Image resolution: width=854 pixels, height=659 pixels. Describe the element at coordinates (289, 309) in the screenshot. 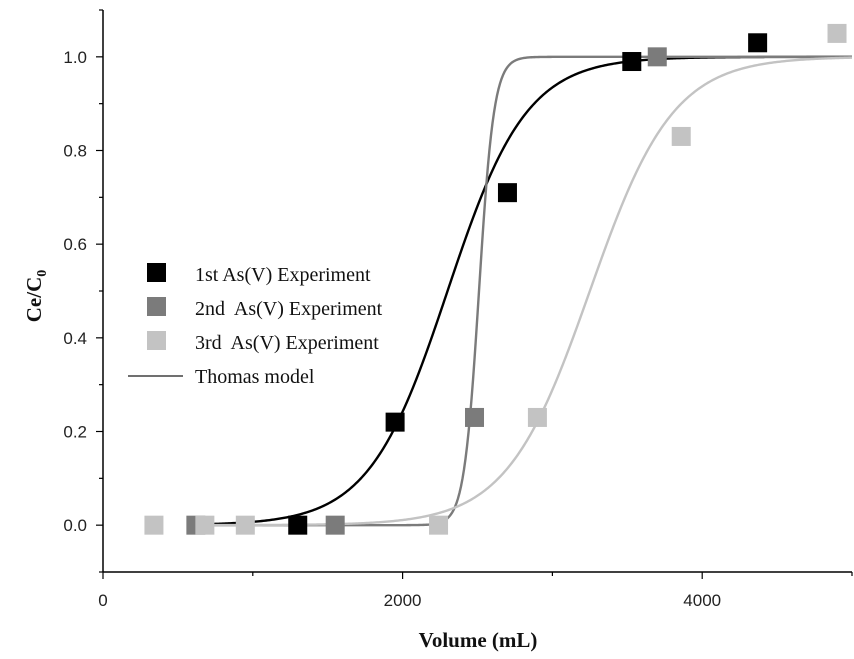

I see `legend-label-series-2: 2nd As(V) Experiment` at that location.